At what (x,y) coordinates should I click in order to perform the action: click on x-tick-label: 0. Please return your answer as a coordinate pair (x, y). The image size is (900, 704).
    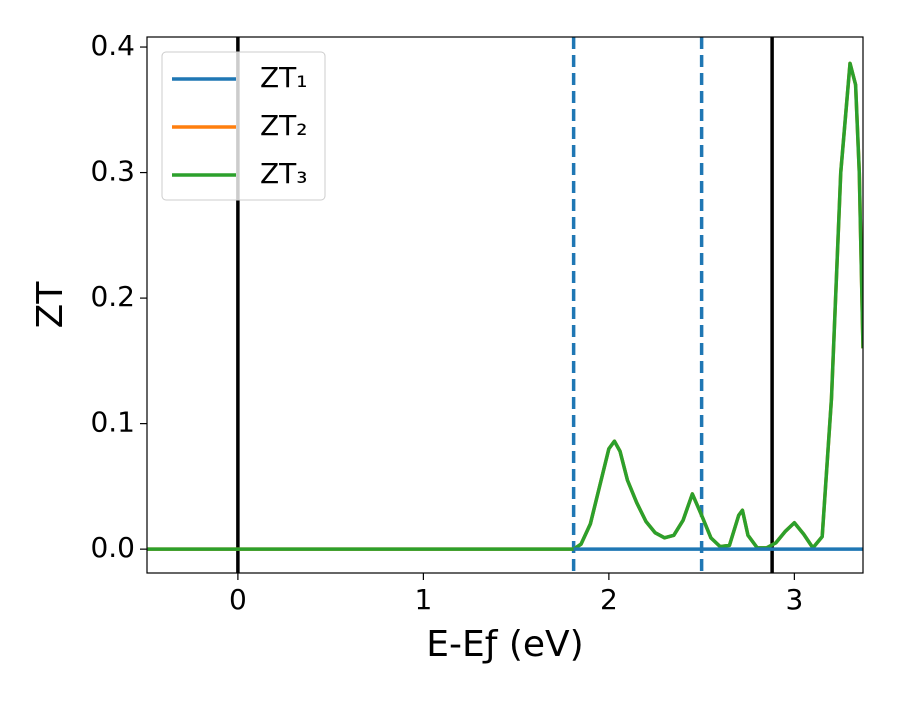
    Looking at the image, I should click on (238, 599).